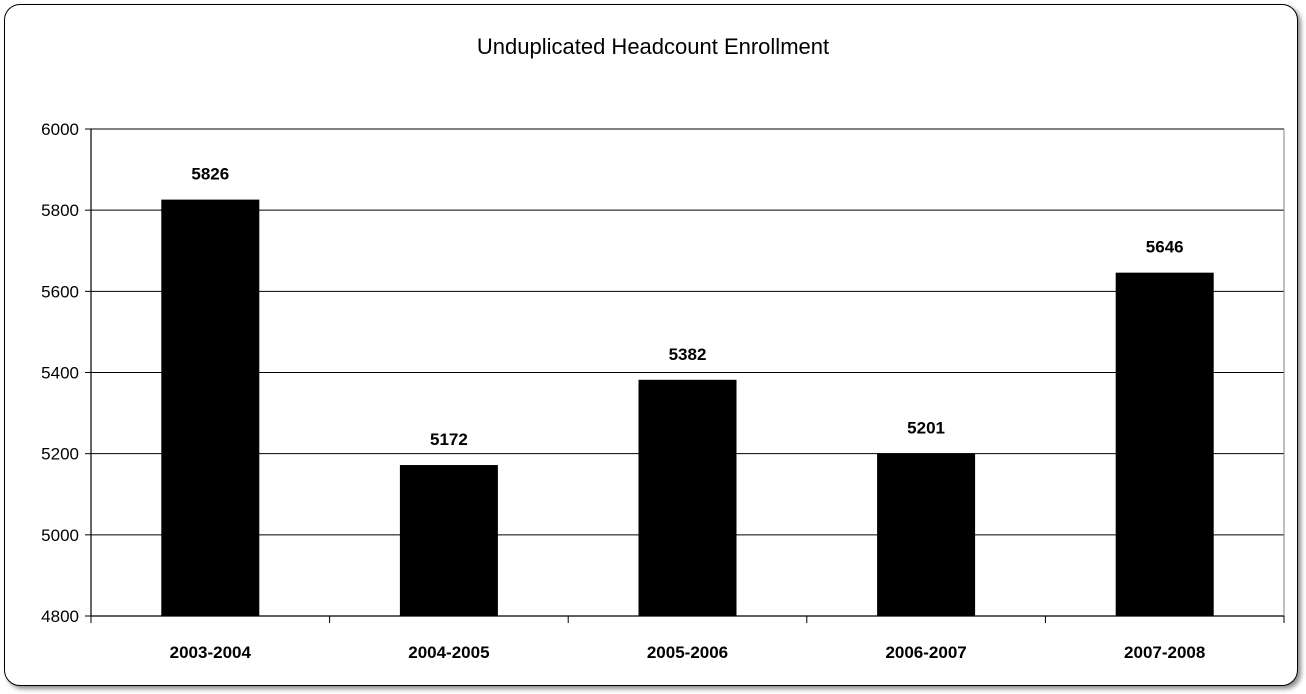 The width and height of the screenshot is (1306, 694). Describe the element at coordinates (925, 652) in the screenshot. I see `x-tick-label: 2006-2007` at that location.